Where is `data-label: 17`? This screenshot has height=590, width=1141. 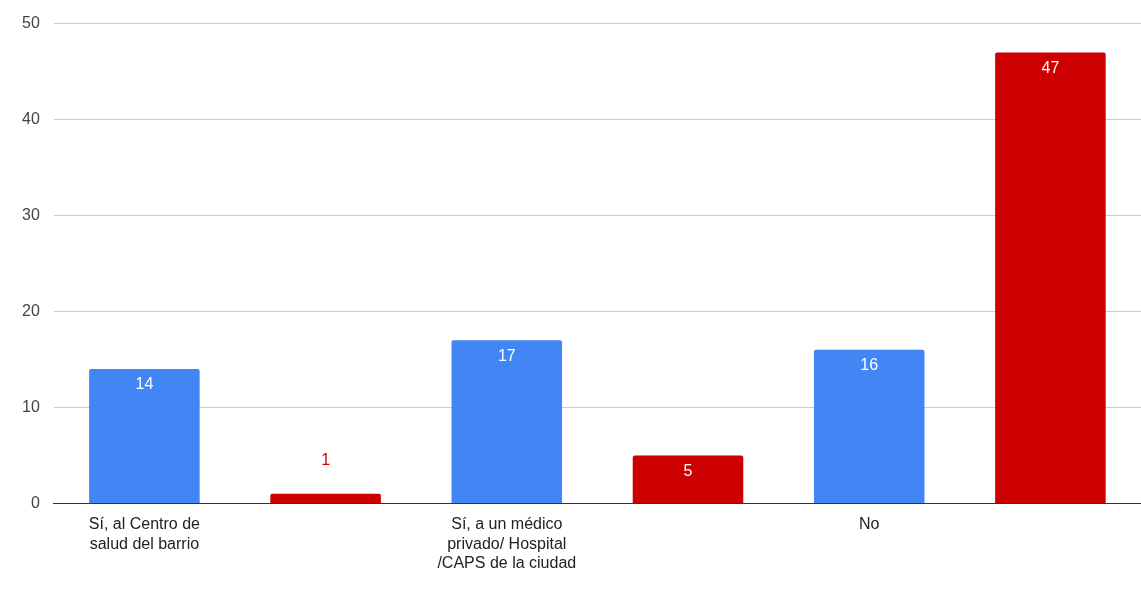
data-label: 17 is located at coordinates (506, 355).